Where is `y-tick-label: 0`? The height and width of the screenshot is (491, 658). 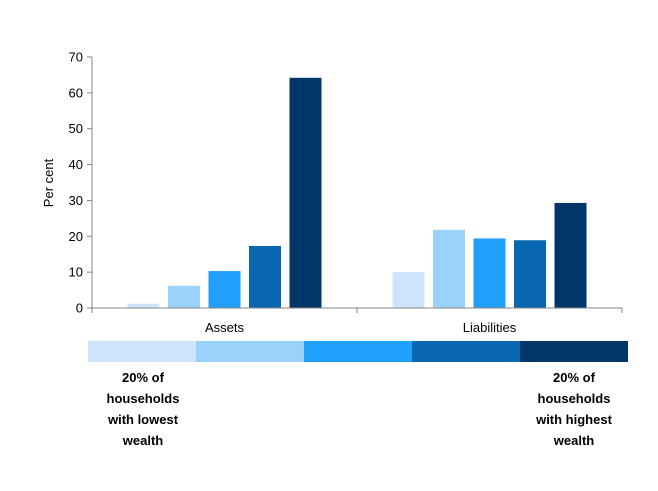
y-tick-label: 0 is located at coordinates (79, 308).